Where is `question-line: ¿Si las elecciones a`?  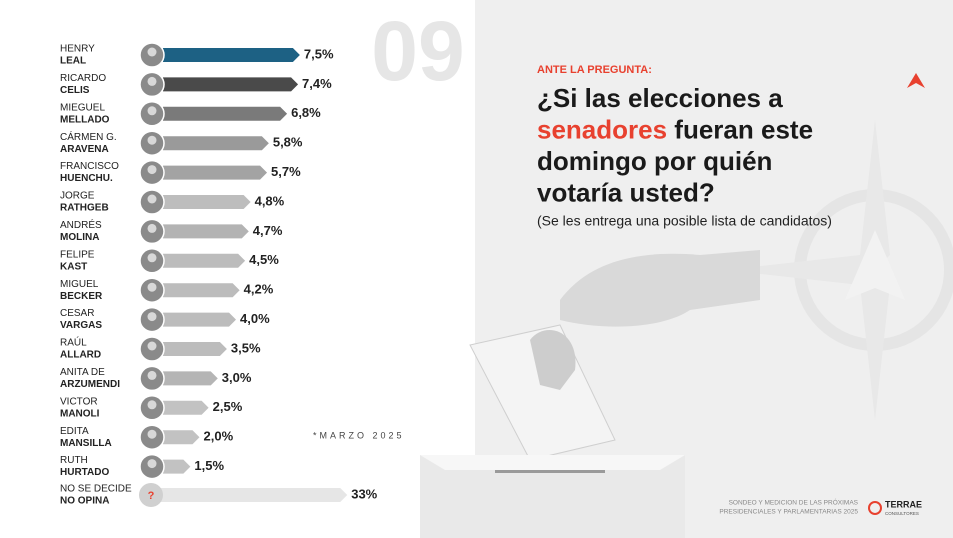
question-line: ¿Si las elecciones a is located at coordinates (660, 98).